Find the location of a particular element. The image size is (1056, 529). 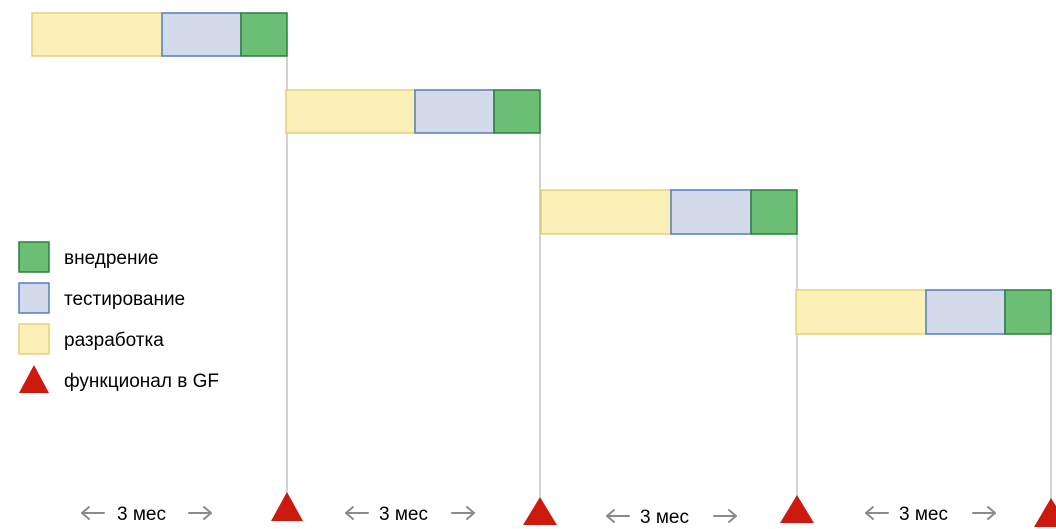

legend-release-triangle-icon is located at coordinates (34, 379).